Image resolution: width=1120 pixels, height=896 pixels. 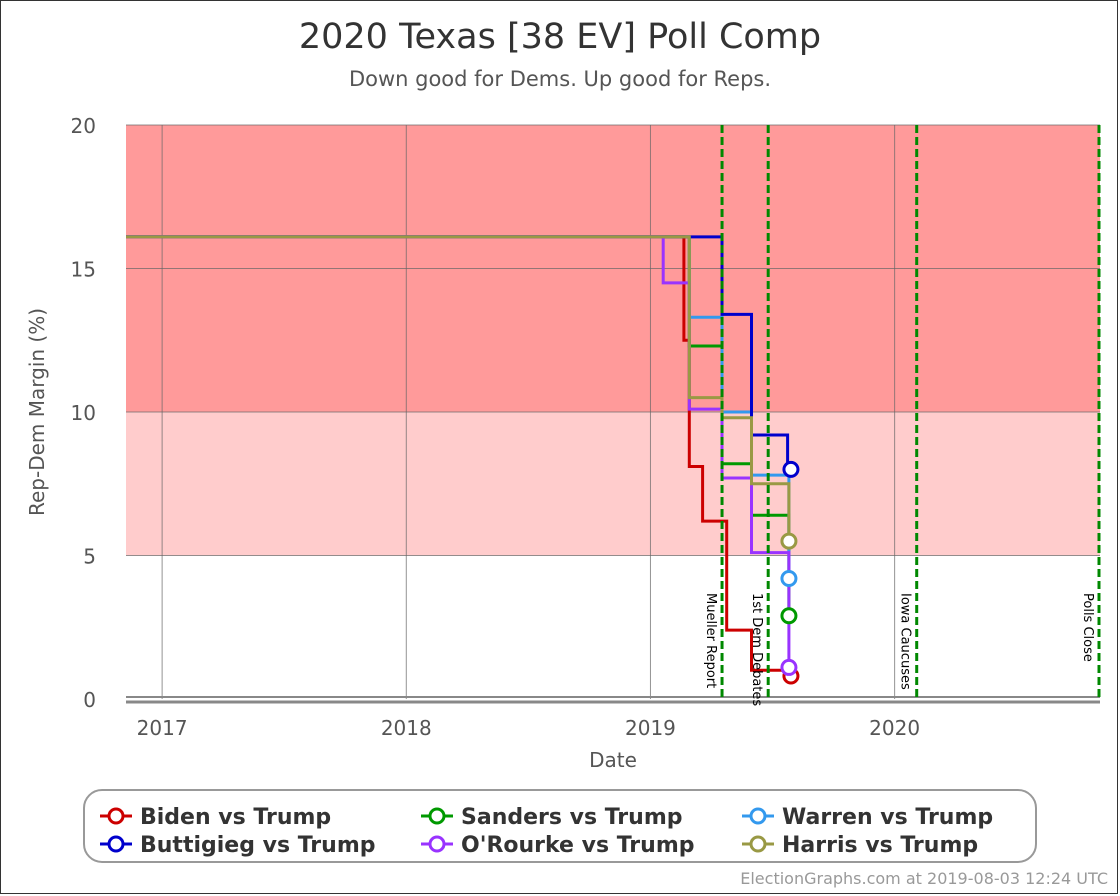 I want to click on y-tick-label: 20, so click(x=83, y=126).